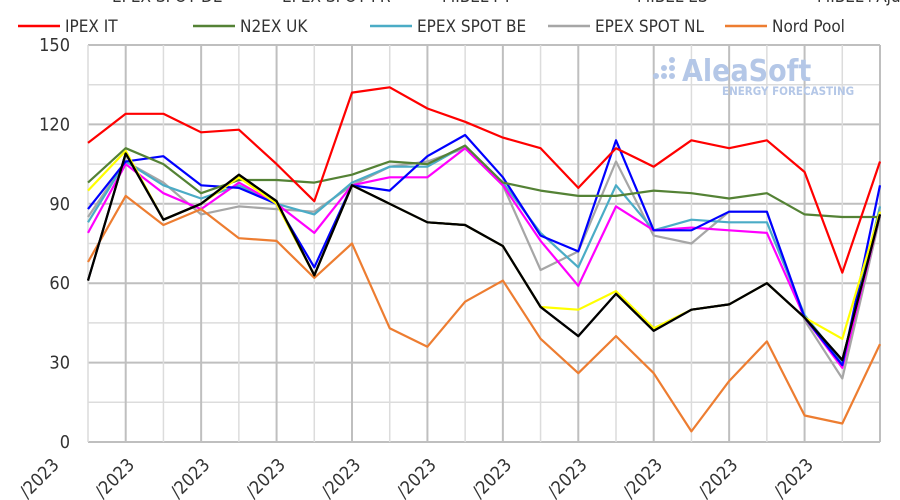 Image resolution: width=900 pixels, height=500 pixels. Describe the element at coordinates (471, 27) in the screenshot. I see `legend-label: EPEX SPOT BE` at that location.